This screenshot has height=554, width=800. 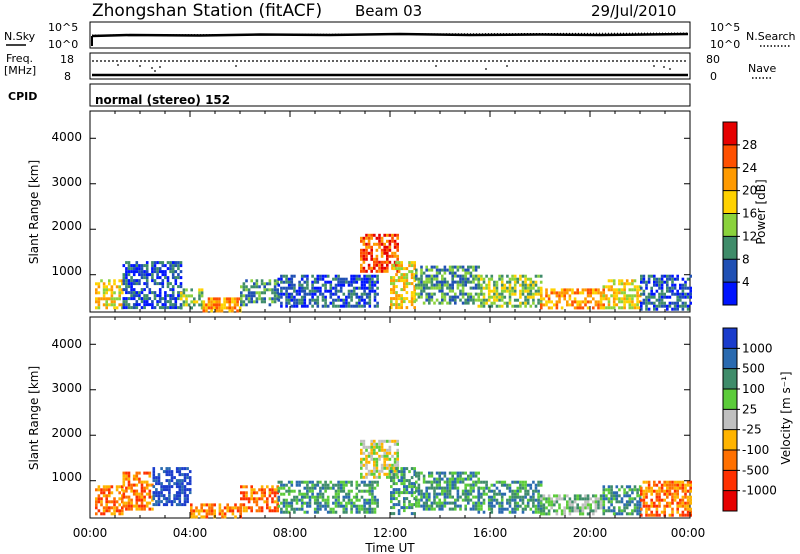 I want to click on velocity-colorbar-ticklabel: 500, so click(x=753, y=369).